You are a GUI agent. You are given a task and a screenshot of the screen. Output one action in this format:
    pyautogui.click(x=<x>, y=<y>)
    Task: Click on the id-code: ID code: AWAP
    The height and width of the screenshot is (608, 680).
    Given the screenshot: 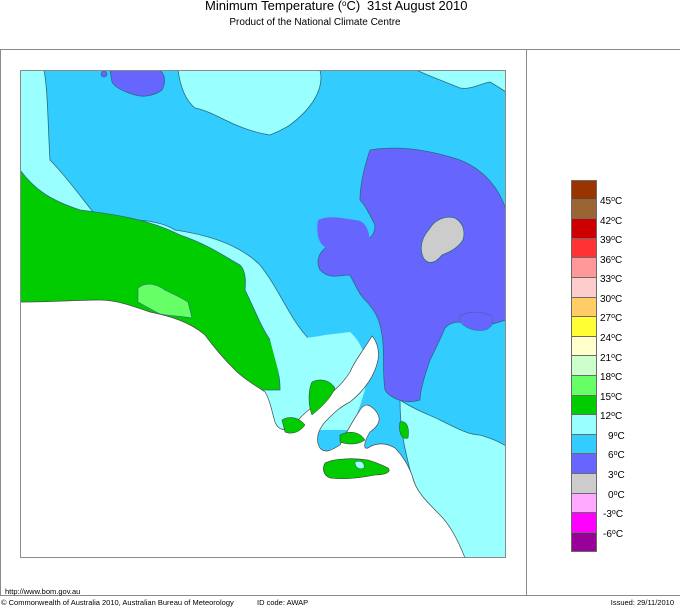 What is the action you would take?
    pyautogui.click(x=283, y=602)
    